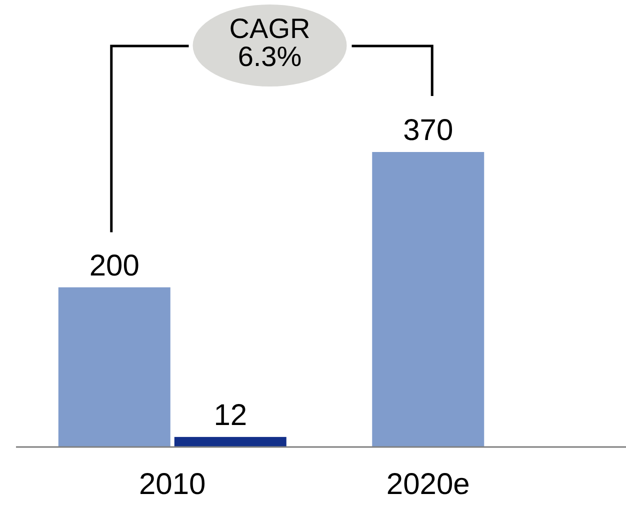  I want to click on data-label: 200, so click(114, 265).